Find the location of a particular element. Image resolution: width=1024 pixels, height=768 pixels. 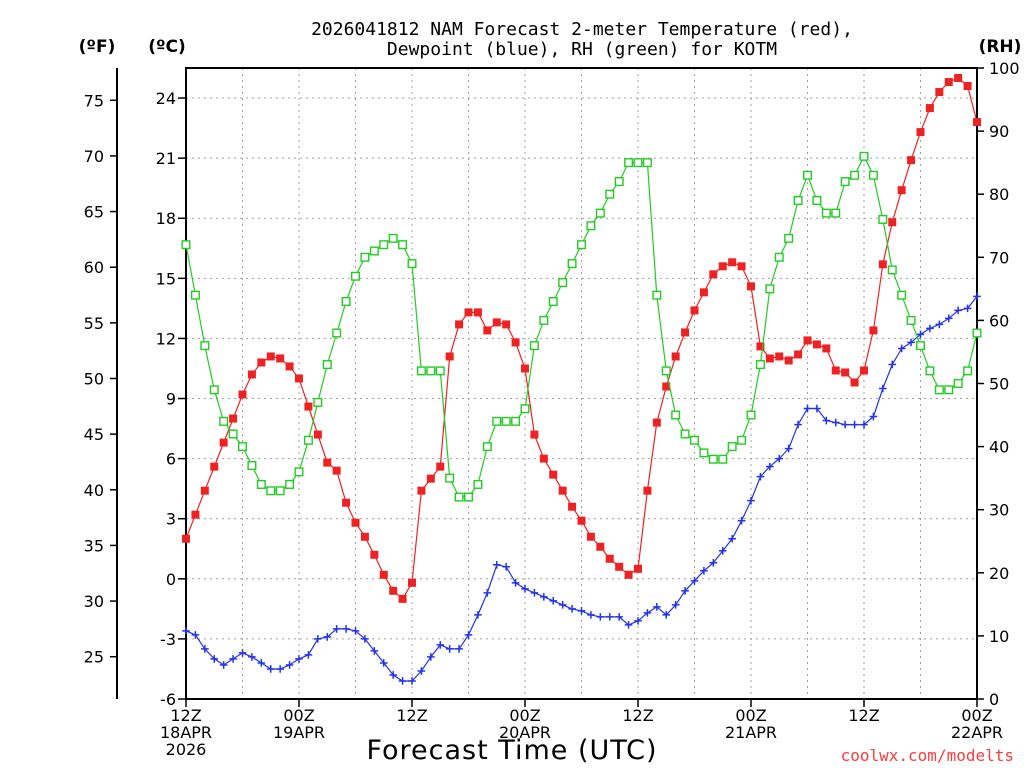

fahrenheit-tick-label: 70 is located at coordinates (94, 156).